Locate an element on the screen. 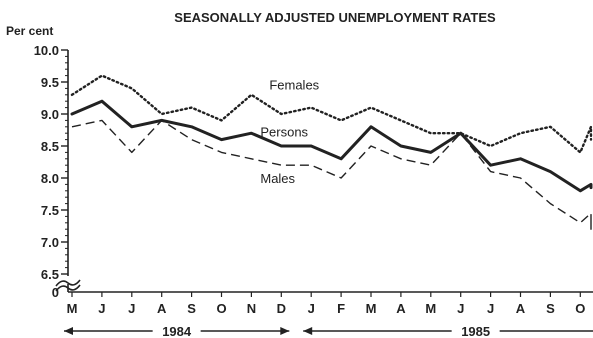 The height and width of the screenshot is (338, 593). y-tick-label: 8.5 is located at coordinates (50, 146).